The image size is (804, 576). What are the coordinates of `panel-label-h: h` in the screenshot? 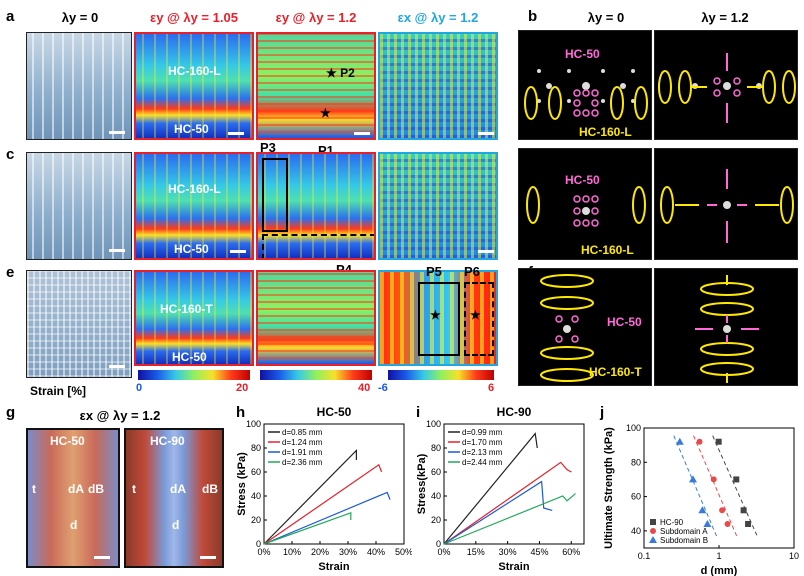 It's located at (241, 412).